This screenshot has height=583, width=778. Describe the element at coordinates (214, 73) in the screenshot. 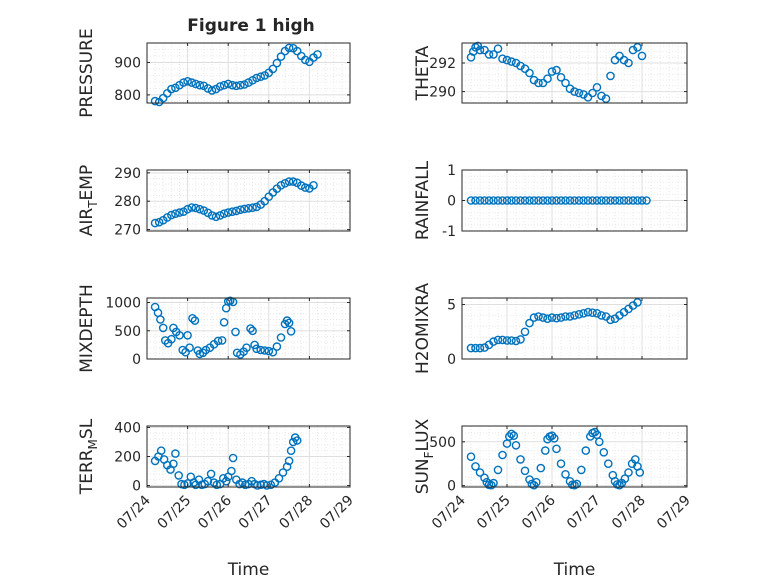

I see `subplot-pressure: 800 900 PRESSURE` at that location.